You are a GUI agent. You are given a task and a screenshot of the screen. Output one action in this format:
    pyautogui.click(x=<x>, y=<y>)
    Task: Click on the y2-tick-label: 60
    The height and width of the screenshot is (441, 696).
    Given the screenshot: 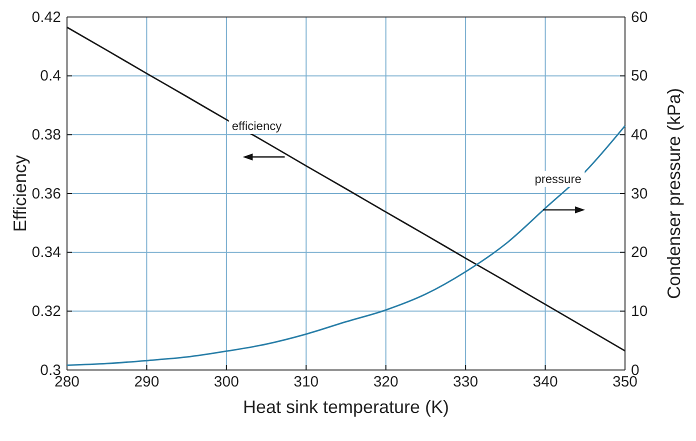 What is the action you would take?
    pyautogui.click(x=639, y=17)
    